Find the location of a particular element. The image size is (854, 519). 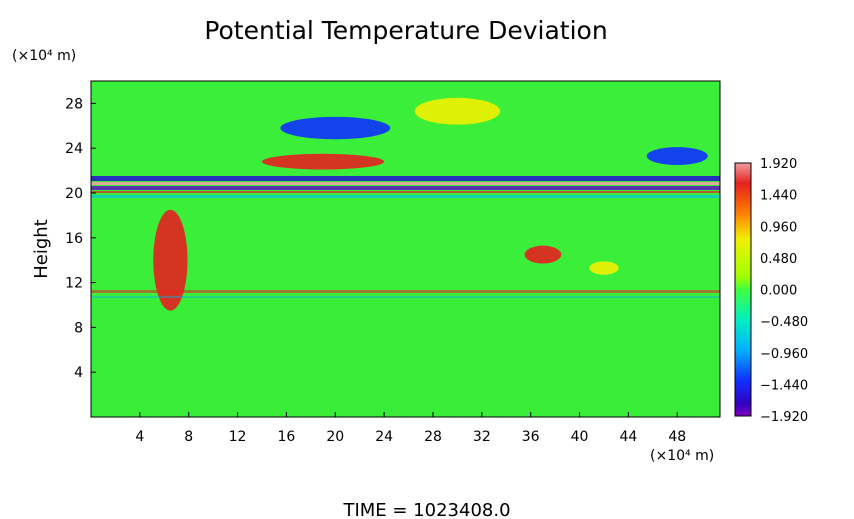

y-tick-label: 20 is located at coordinates (74, 194).